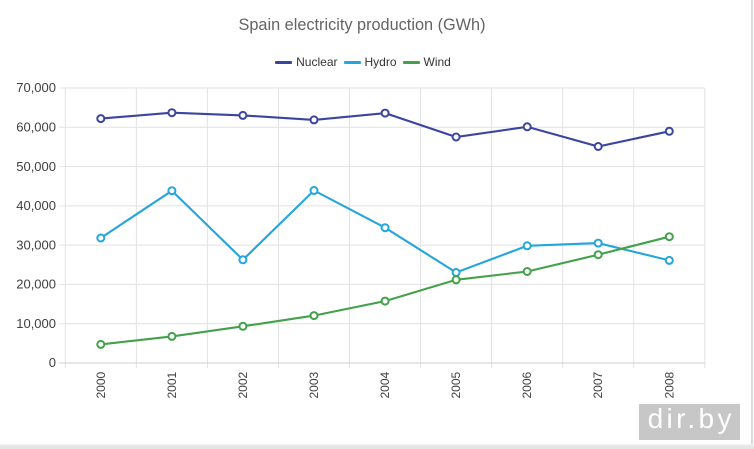 The image size is (754, 449). What do you see at coordinates (314, 384) in the screenshot?
I see `svg-text: 2003` at bounding box center [314, 384].